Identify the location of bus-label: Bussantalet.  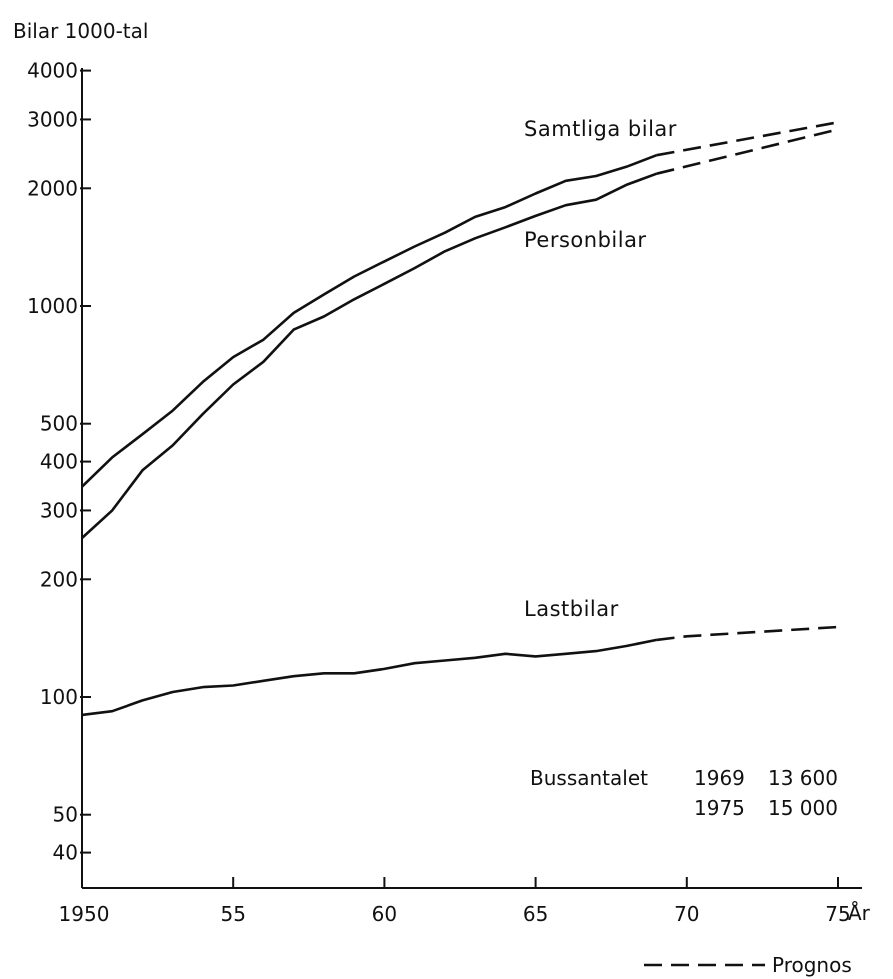
(589, 778).